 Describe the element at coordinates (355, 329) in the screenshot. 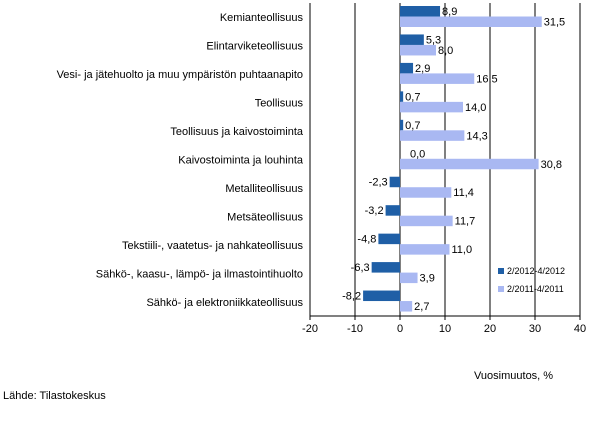

I see `x-tick-label: -10` at that location.